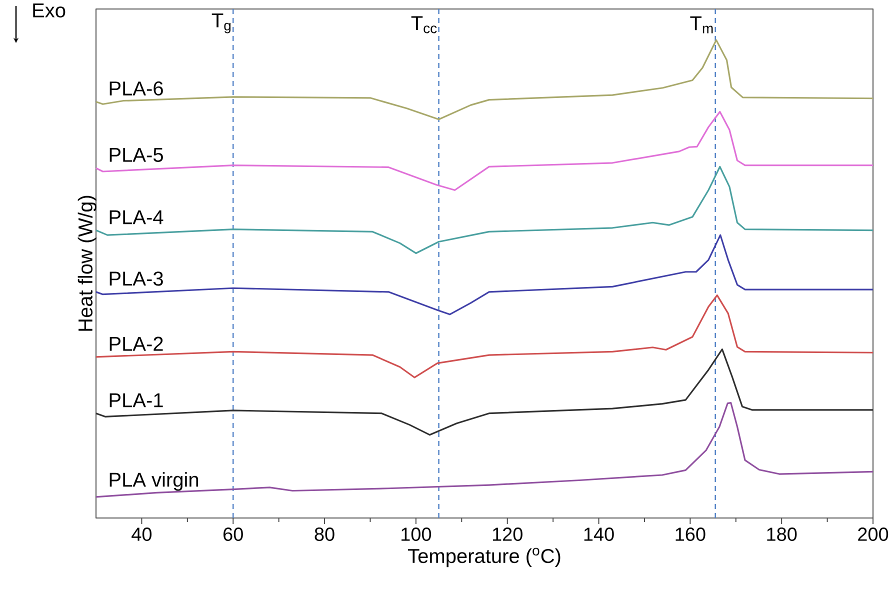  I want to click on series-label: PLA-1, so click(136, 400).